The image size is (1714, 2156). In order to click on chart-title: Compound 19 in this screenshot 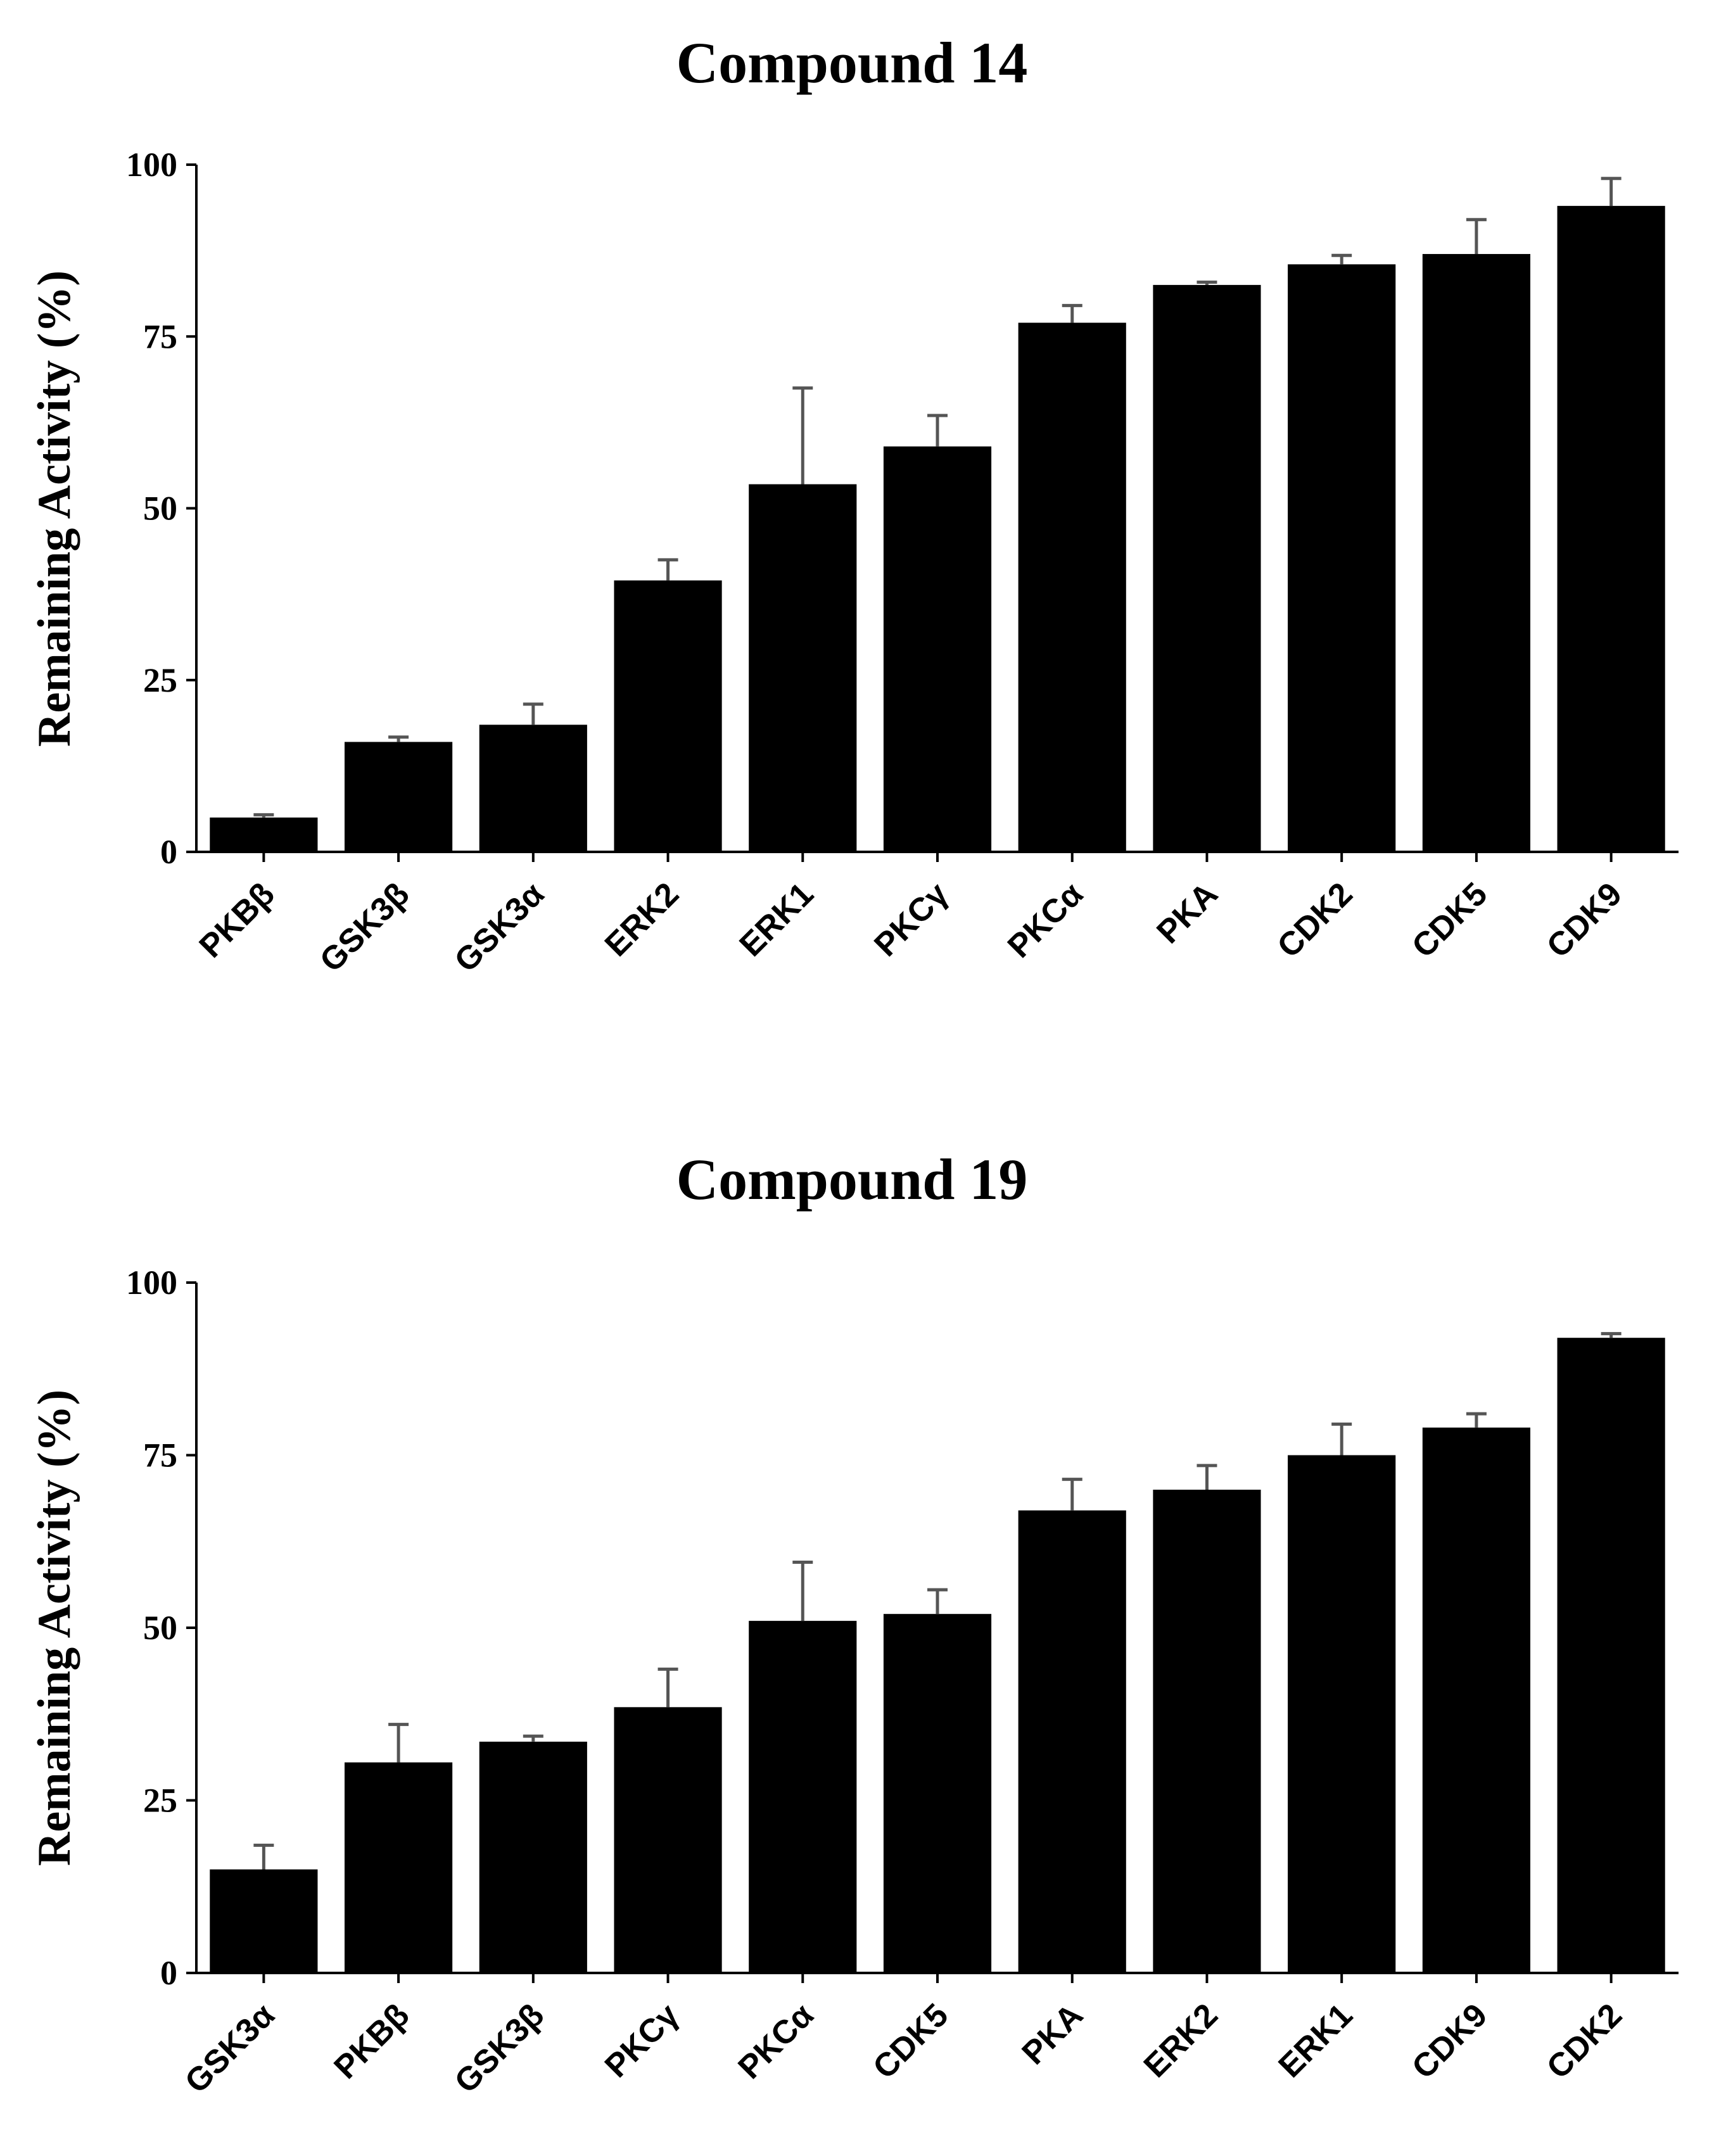, I will do `click(852, 1179)`.